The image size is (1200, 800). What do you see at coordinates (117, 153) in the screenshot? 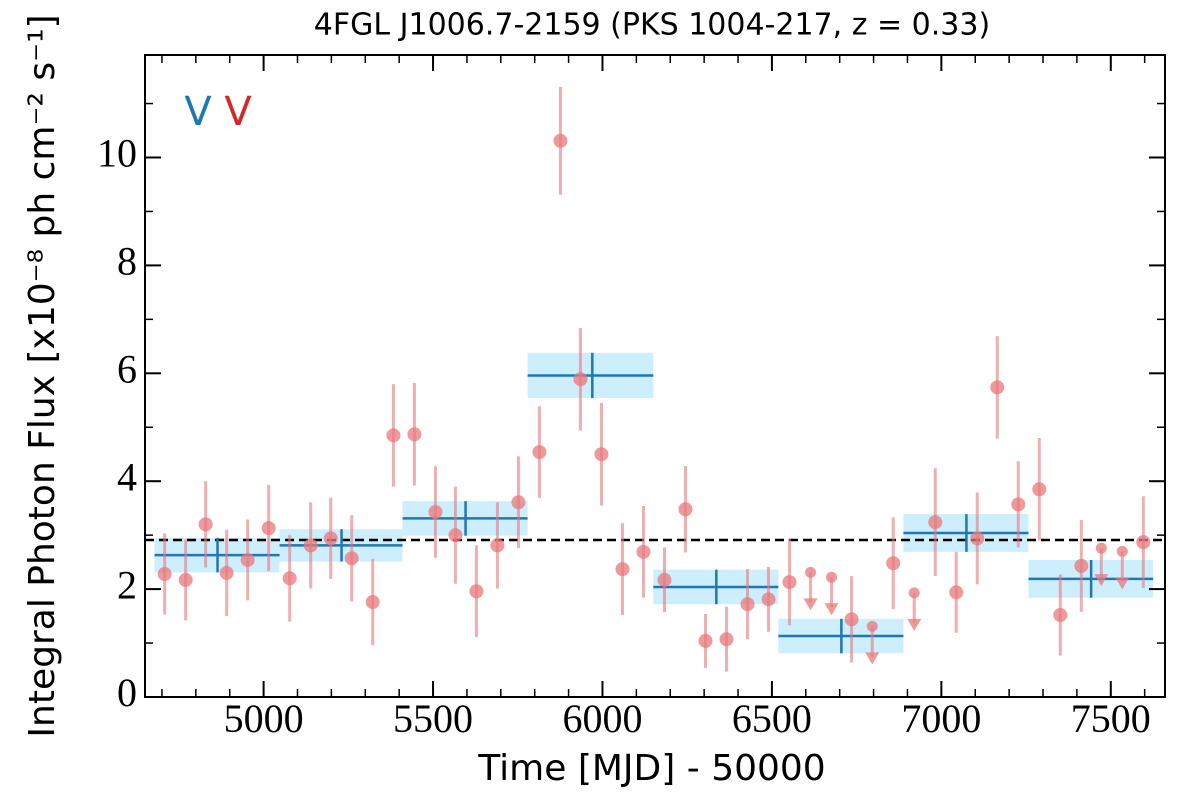
I see `y-tick-label: 10` at bounding box center [117, 153].